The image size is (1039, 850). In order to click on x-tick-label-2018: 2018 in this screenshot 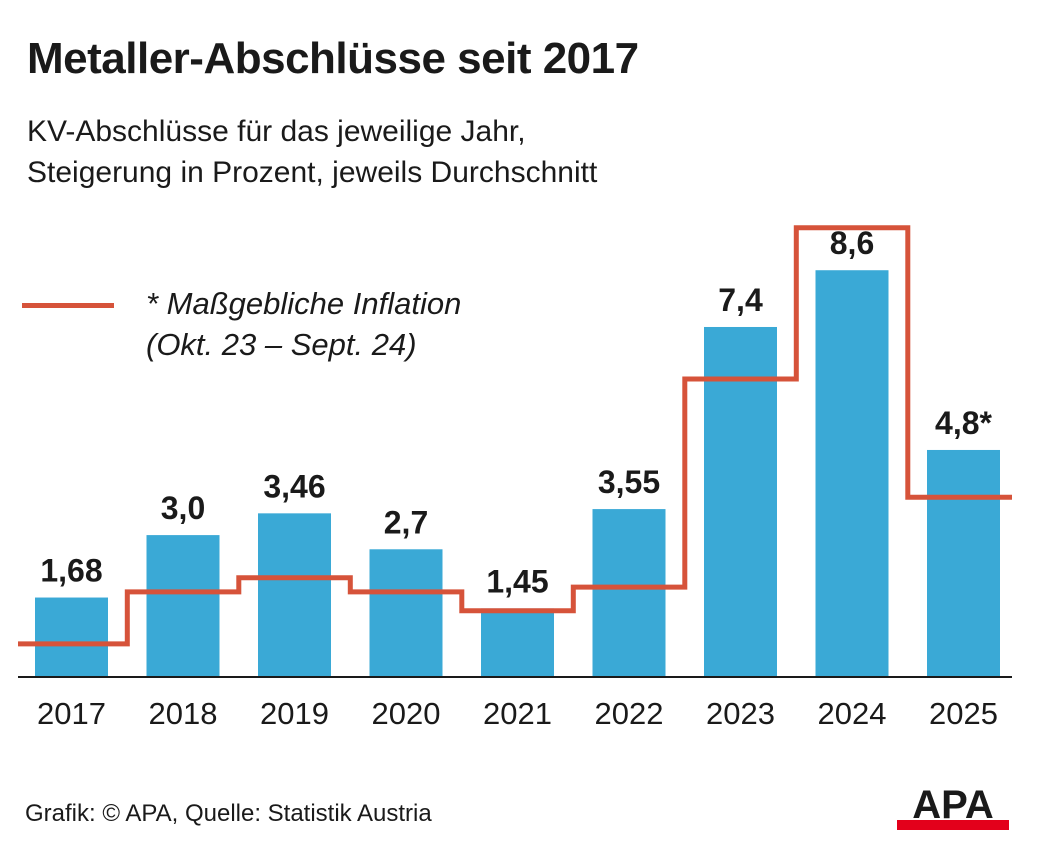, I will do `click(183, 713)`.